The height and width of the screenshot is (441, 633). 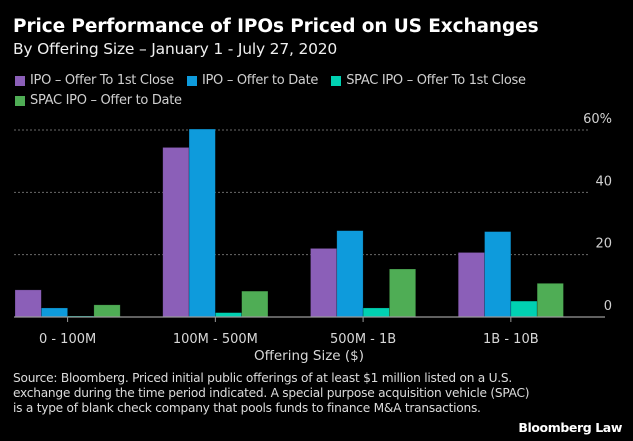 What do you see at coordinates (608, 306) in the screenshot?
I see `y-tick-label: 0` at bounding box center [608, 306].